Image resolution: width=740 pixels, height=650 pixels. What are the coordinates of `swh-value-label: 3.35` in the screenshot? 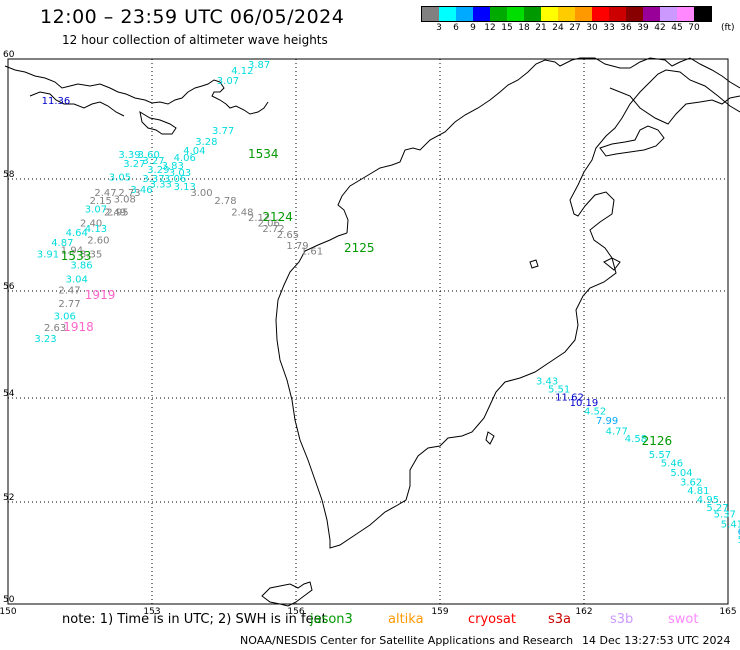 It's located at (91, 254).